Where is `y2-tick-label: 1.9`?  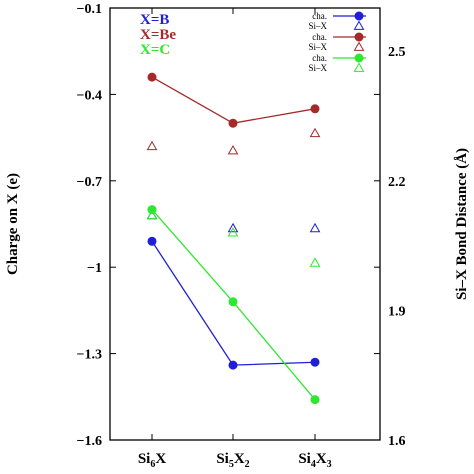 y2-tick-label: 1.9 is located at coordinates (397, 311).